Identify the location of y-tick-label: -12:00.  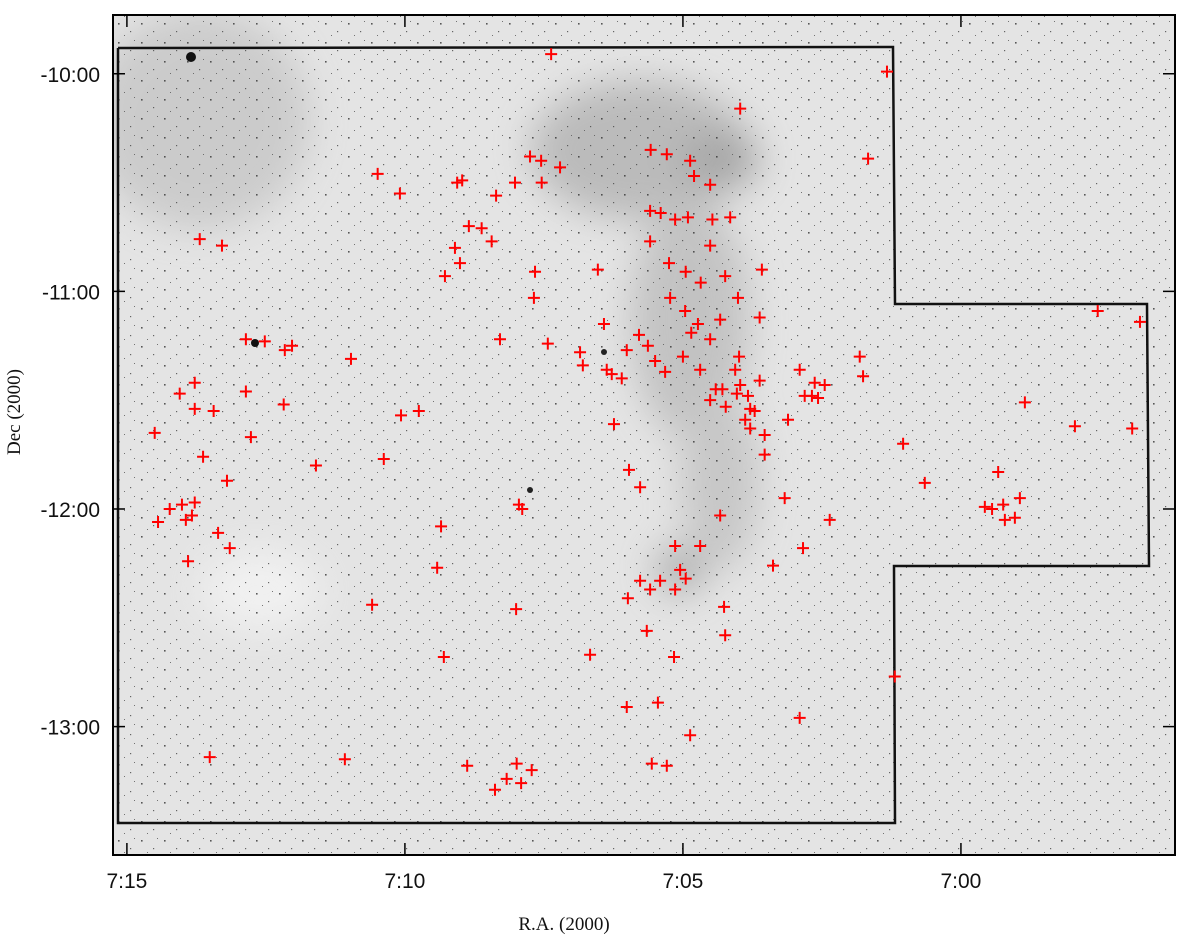
(70, 510).